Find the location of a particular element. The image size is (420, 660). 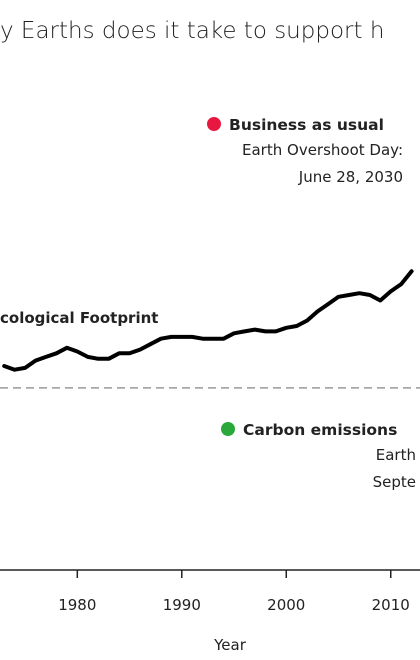

annotation-text: June 28, 2030 is located at coordinates (350, 177).